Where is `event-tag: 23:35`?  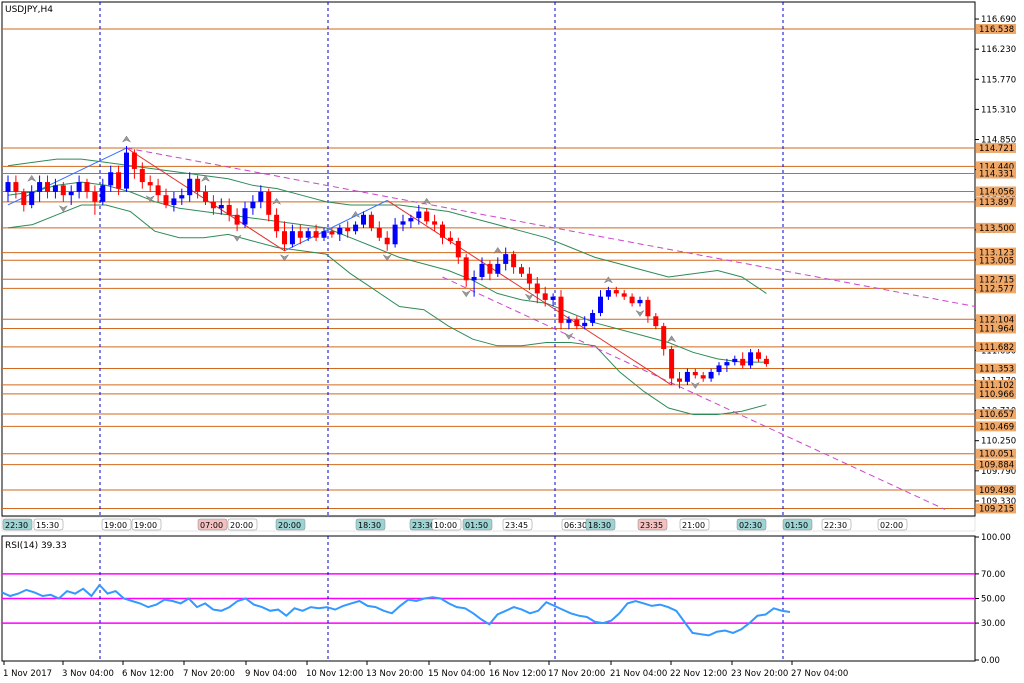
event-tag: 23:35 is located at coordinates (652, 524).